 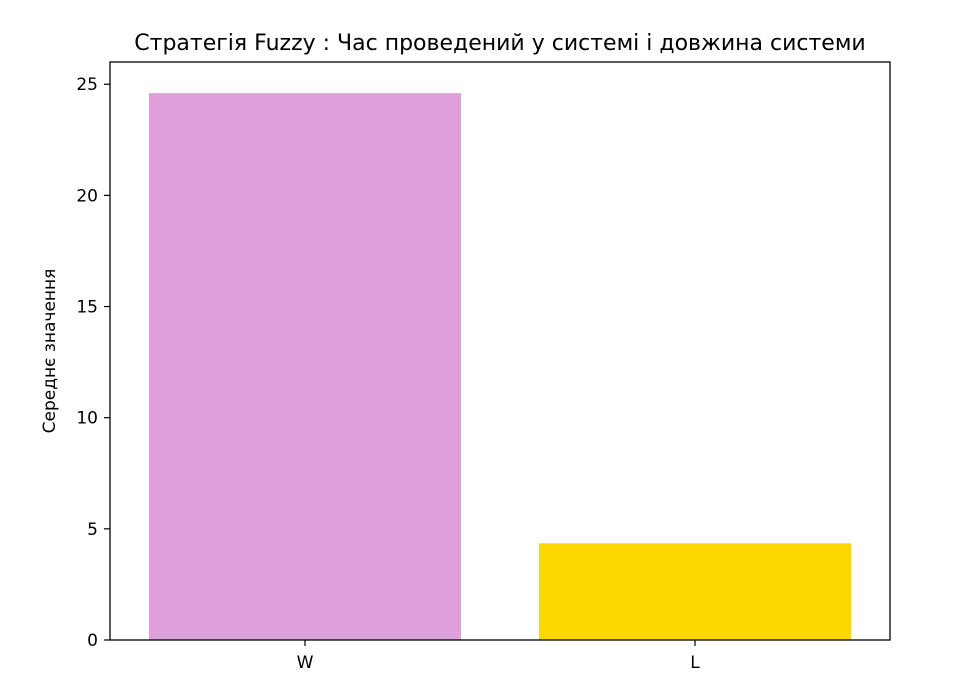 What do you see at coordinates (695, 591) in the screenshot?
I see `bar-l` at bounding box center [695, 591].